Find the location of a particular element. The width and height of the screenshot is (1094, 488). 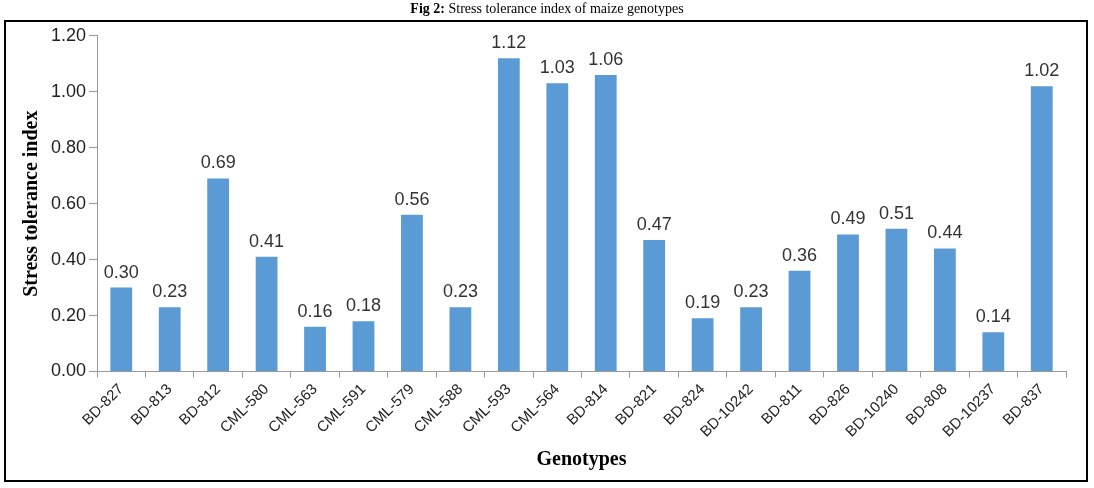

y-tick-label: 0.20 is located at coordinates (68, 314).